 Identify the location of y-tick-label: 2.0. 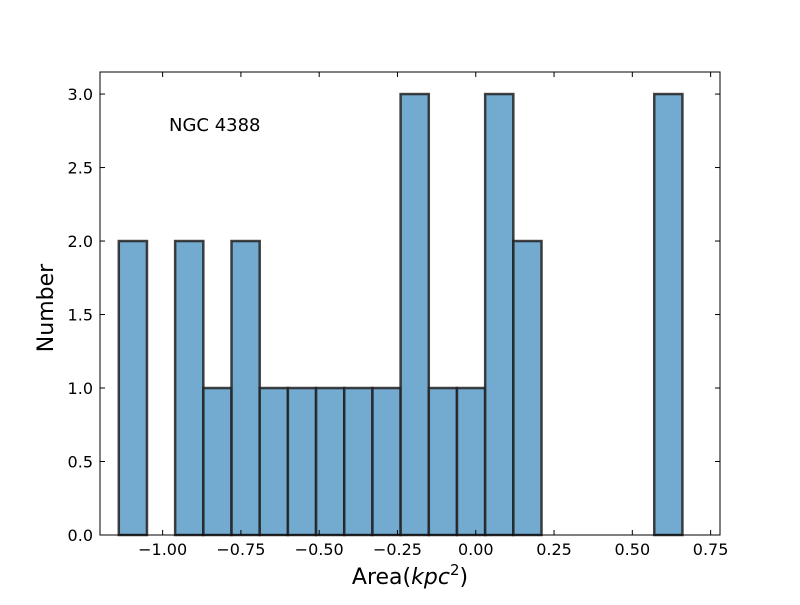
(80, 241).